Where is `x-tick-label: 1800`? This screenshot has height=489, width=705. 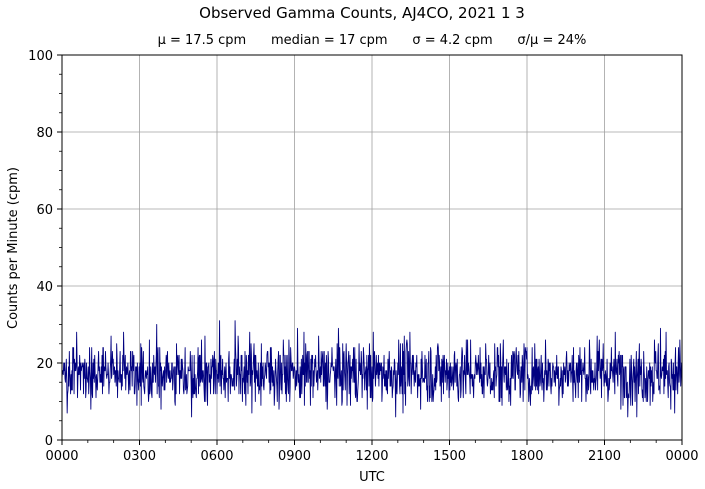 x-tick-label: 1800 is located at coordinates (526, 456).